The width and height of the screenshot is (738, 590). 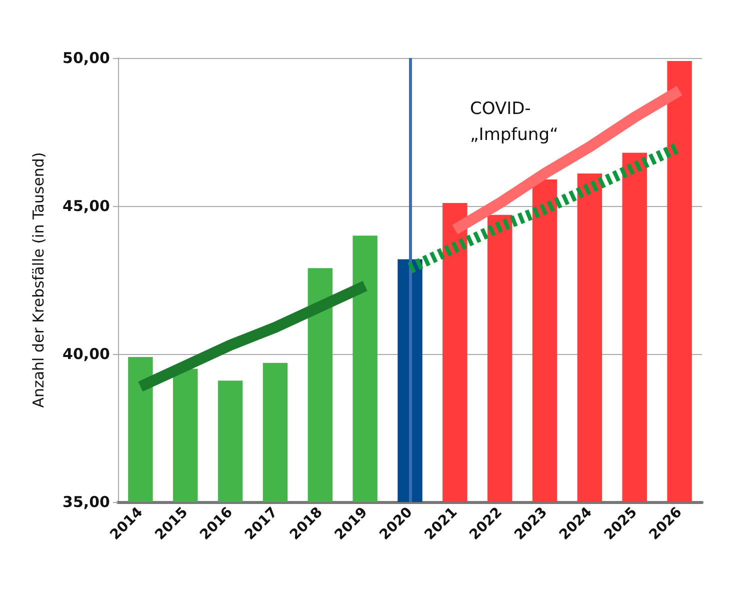 What do you see at coordinates (86, 206) in the screenshot?
I see `y-tick-label: 45,00` at bounding box center [86, 206].